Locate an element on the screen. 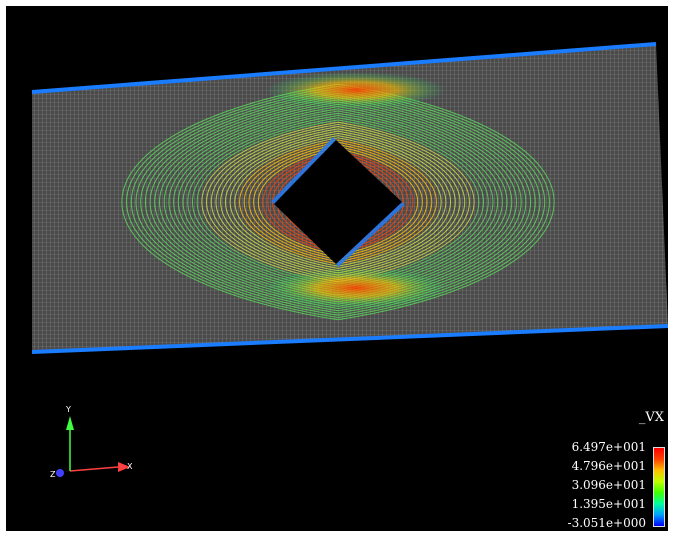 This screenshot has height=537, width=674. square-obstacle is located at coordinates (338, 202).